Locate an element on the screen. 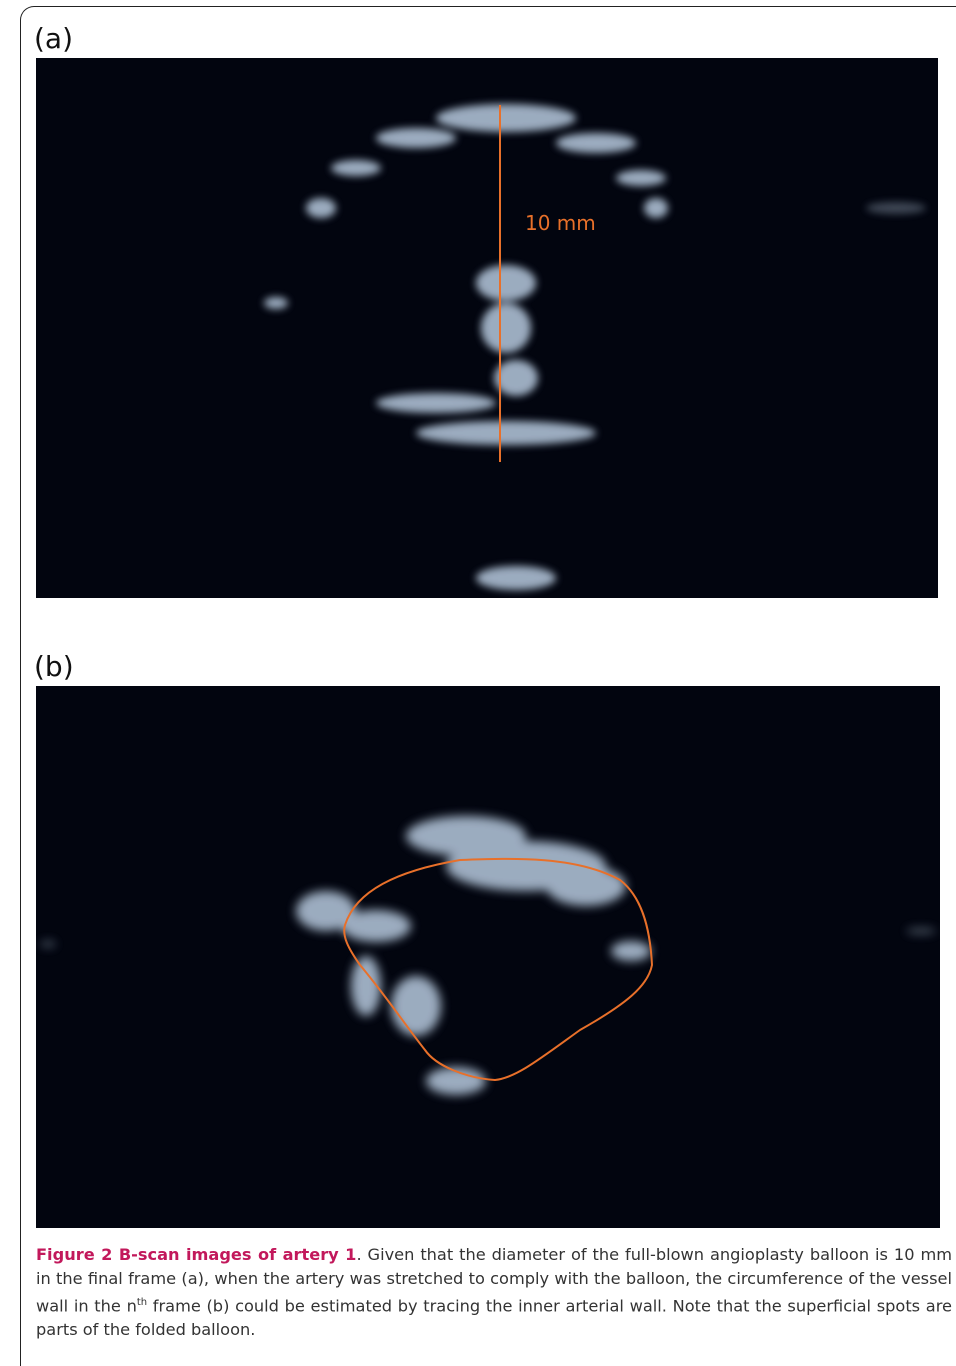 The width and height of the screenshot is (956, 1366). panel-label: (a) is located at coordinates (54, 38).